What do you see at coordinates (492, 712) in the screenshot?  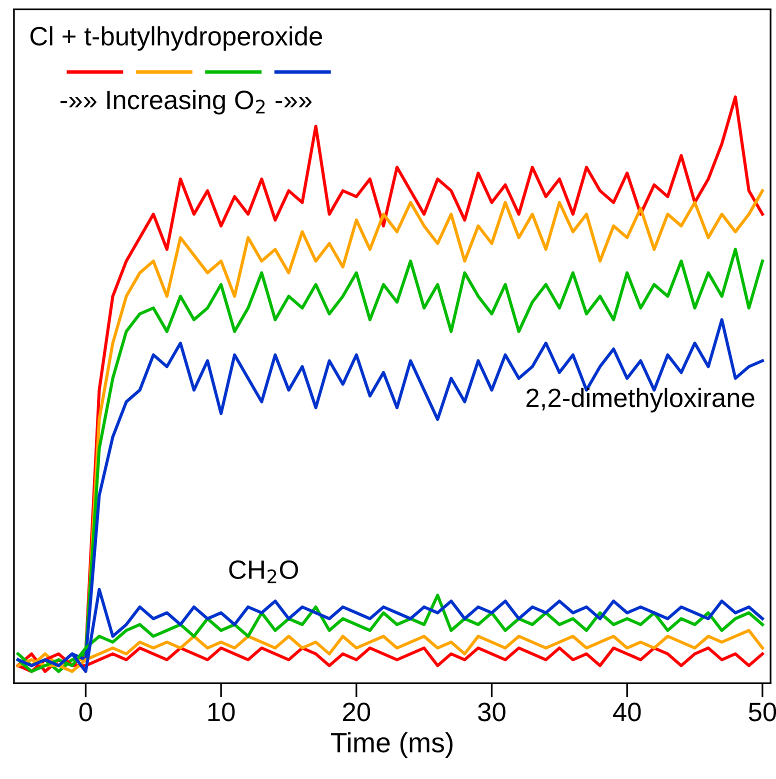 I see `x-tick-label: 30` at bounding box center [492, 712].